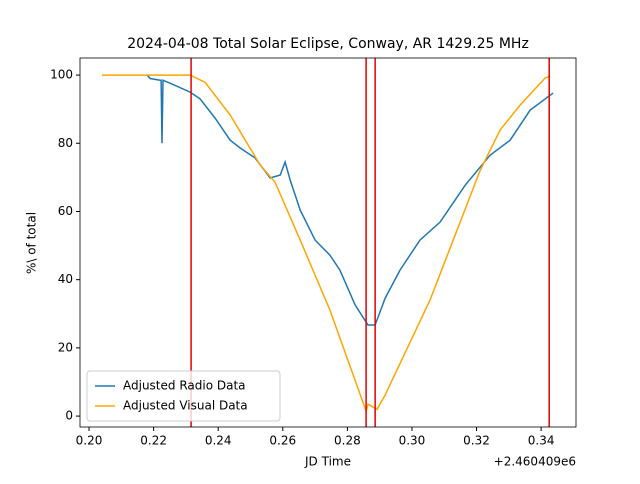 The width and height of the screenshot is (640, 484). Describe the element at coordinates (412, 441) in the screenshot. I see `x-tick-label: 0.30` at that location.